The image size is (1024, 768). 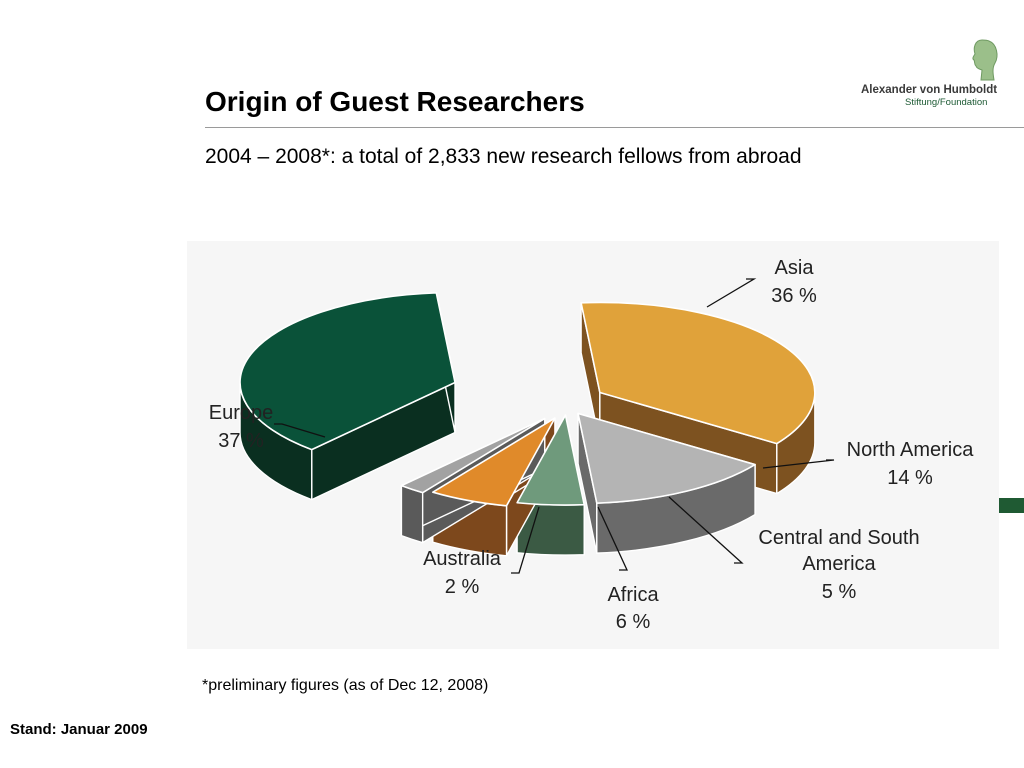 I want to click on value-label-europe: 37 %, so click(x=241, y=441).